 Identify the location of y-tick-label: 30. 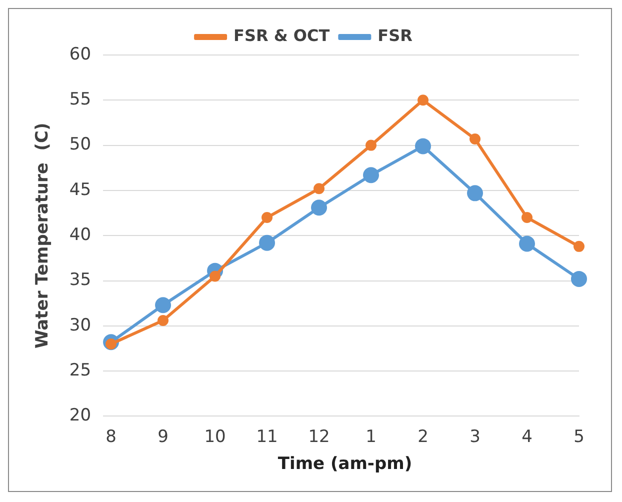
(80, 325).